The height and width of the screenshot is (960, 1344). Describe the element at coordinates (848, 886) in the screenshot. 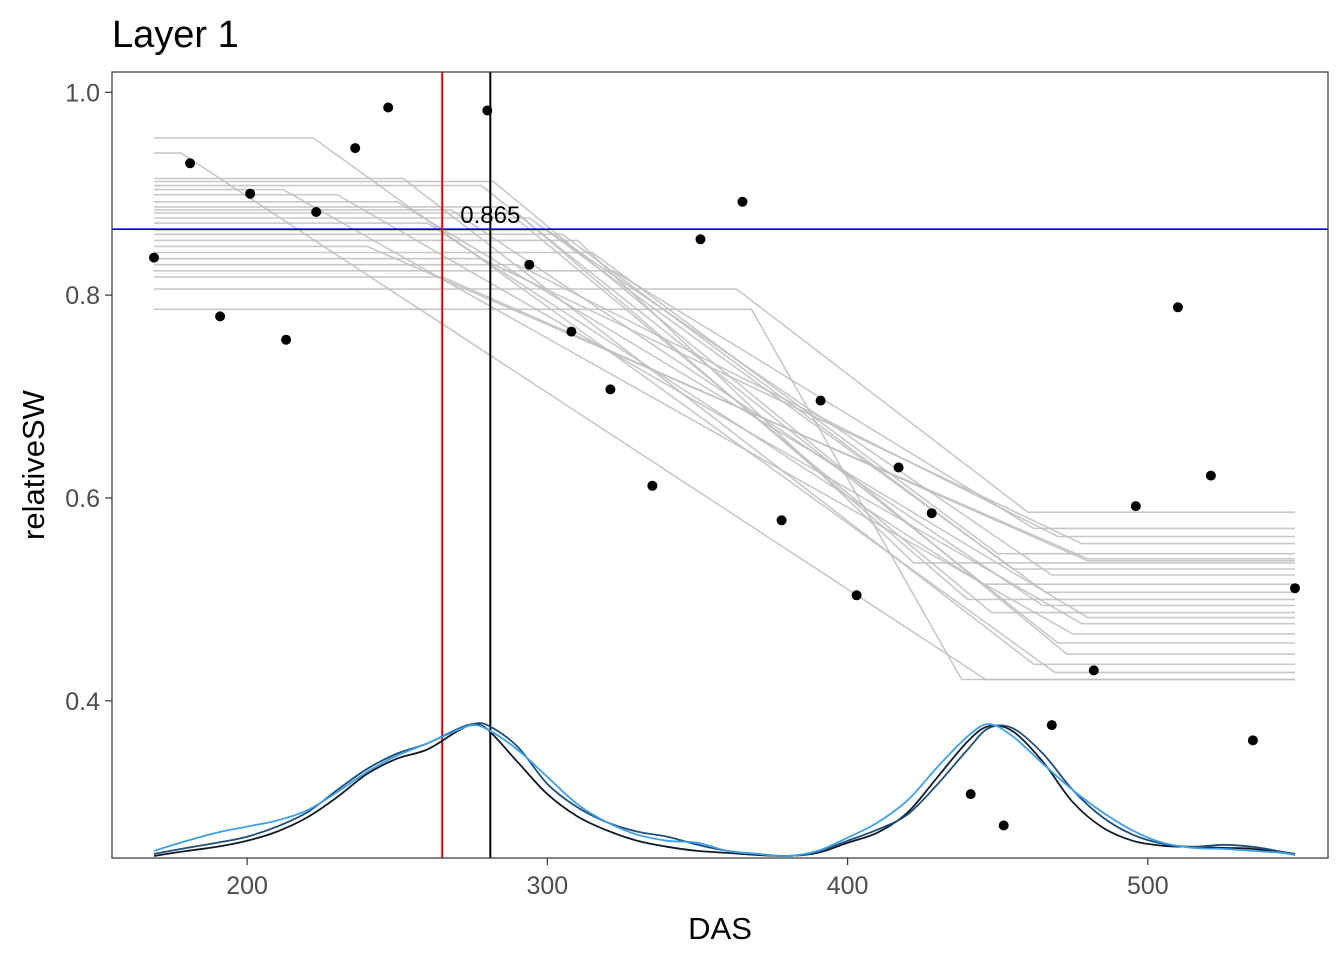

I see `x-tick-label: 400` at that location.